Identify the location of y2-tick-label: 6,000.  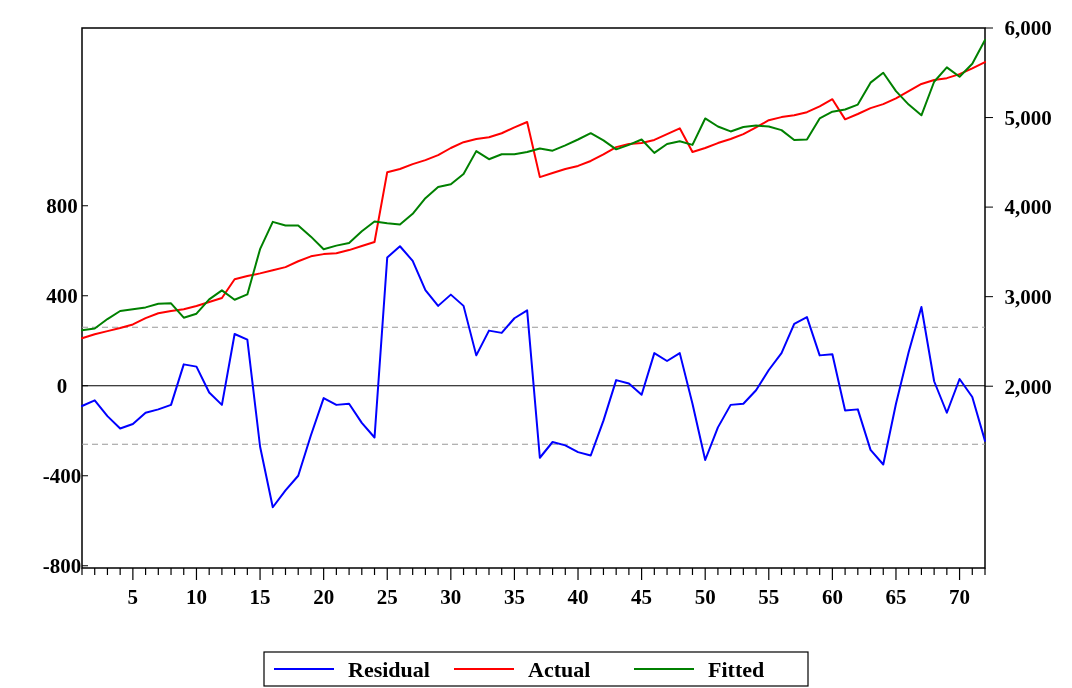
(1028, 28).